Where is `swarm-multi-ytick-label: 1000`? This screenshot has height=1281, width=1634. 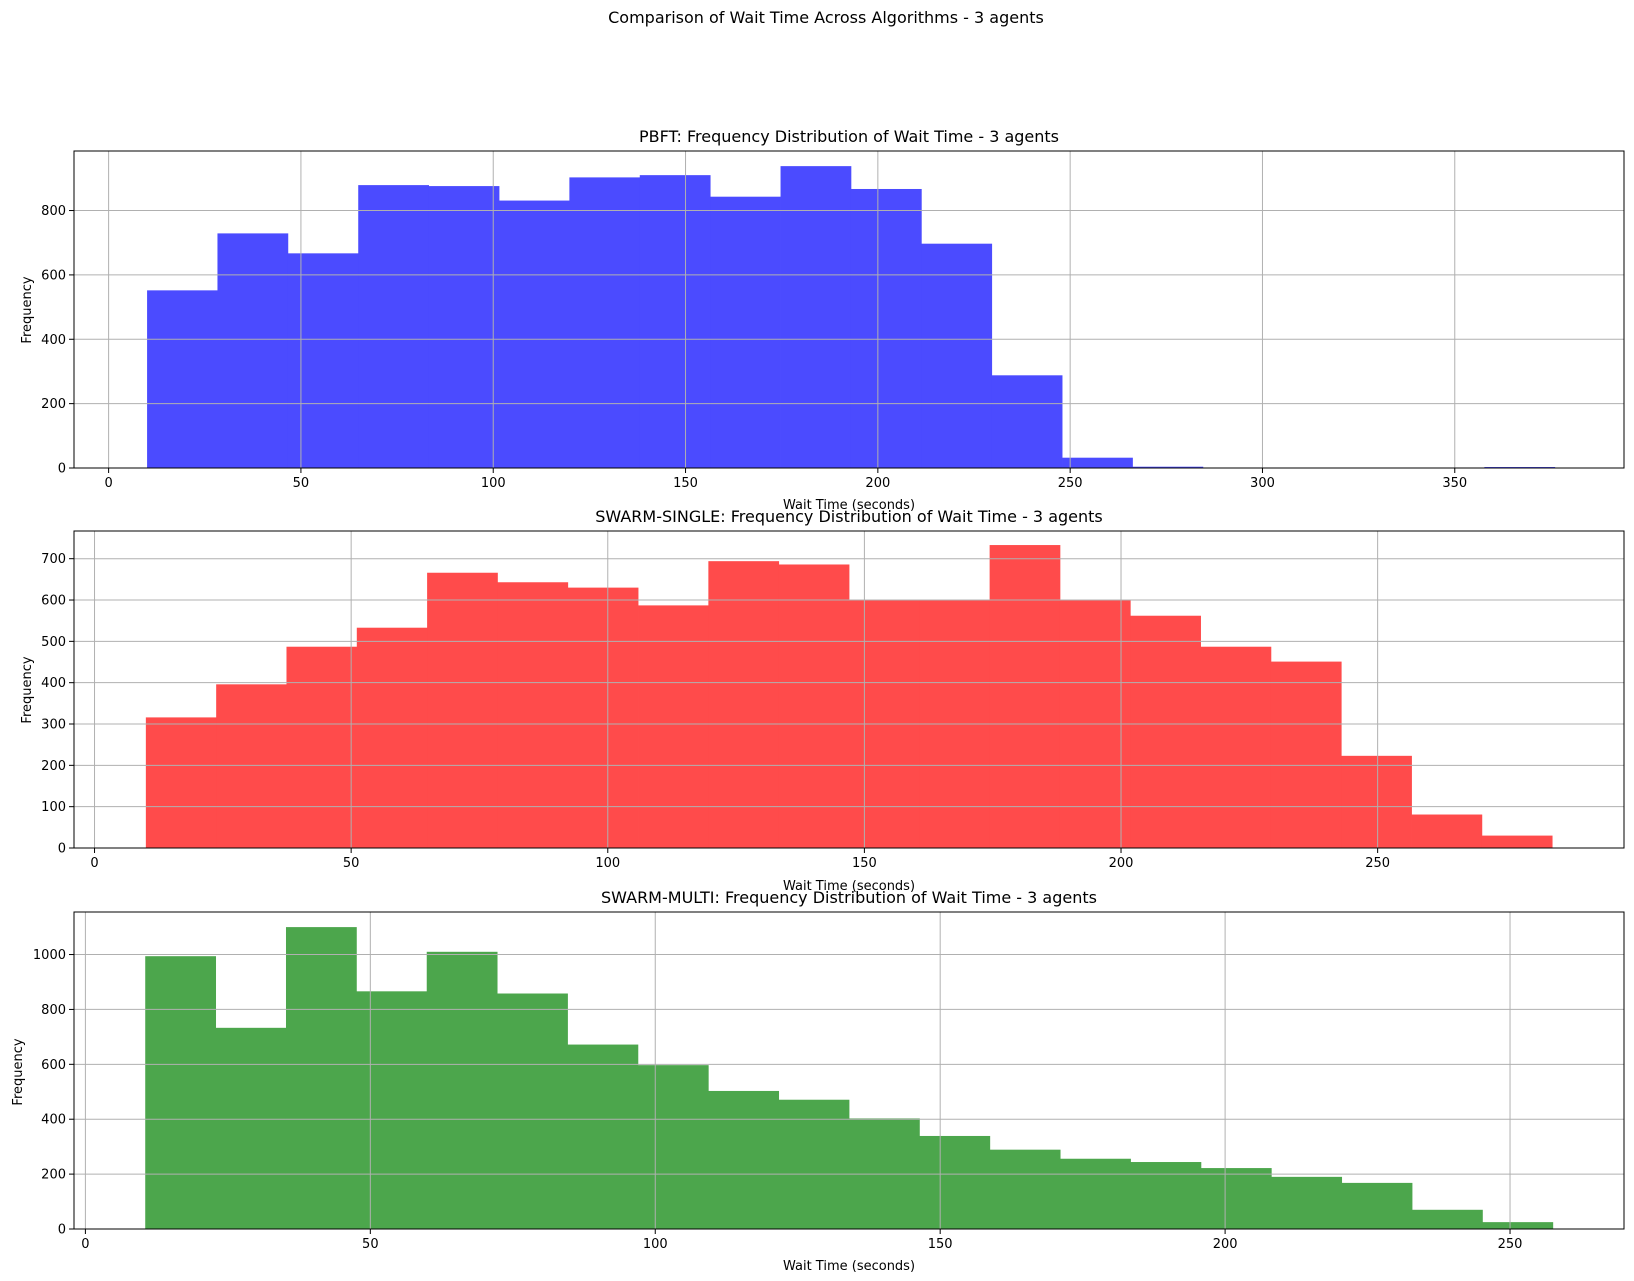
swarm-multi-ytick-label: 1000 is located at coordinates (49, 955).